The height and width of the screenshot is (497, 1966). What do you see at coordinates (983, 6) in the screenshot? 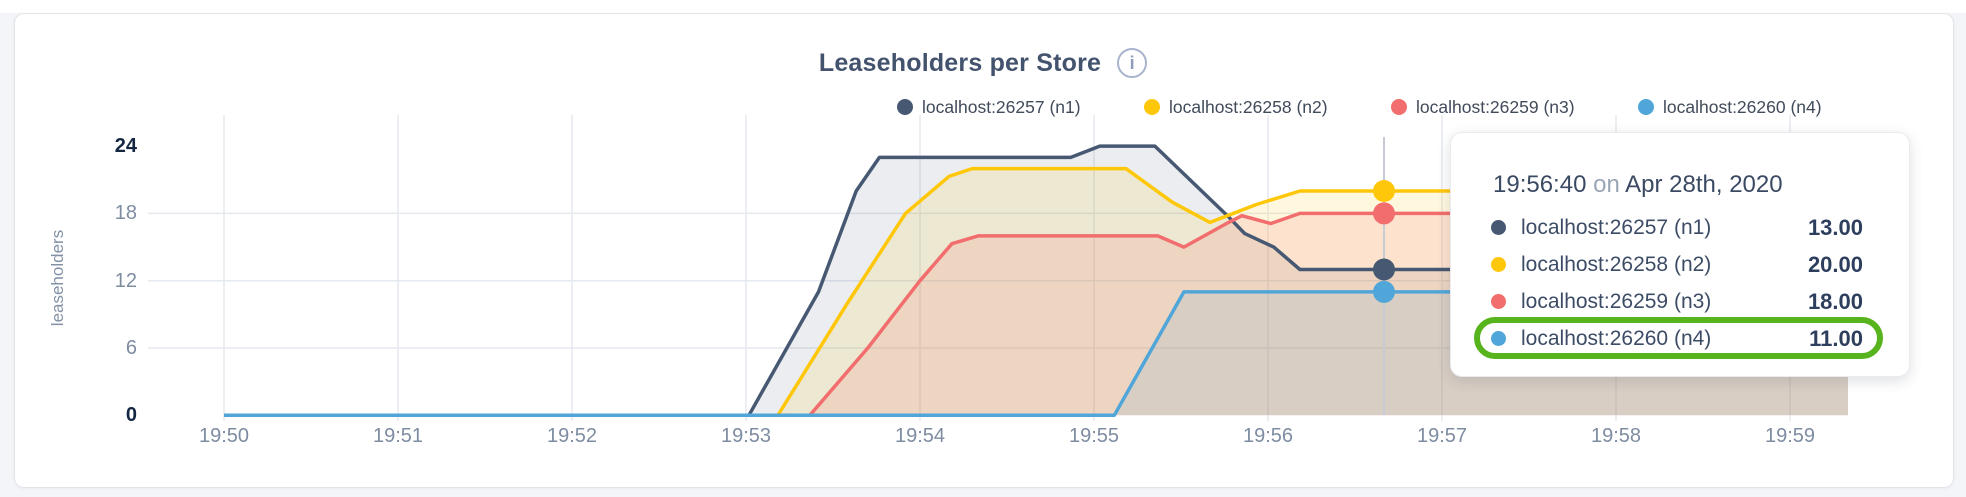
I see `page-top-strip` at bounding box center [983, 6].